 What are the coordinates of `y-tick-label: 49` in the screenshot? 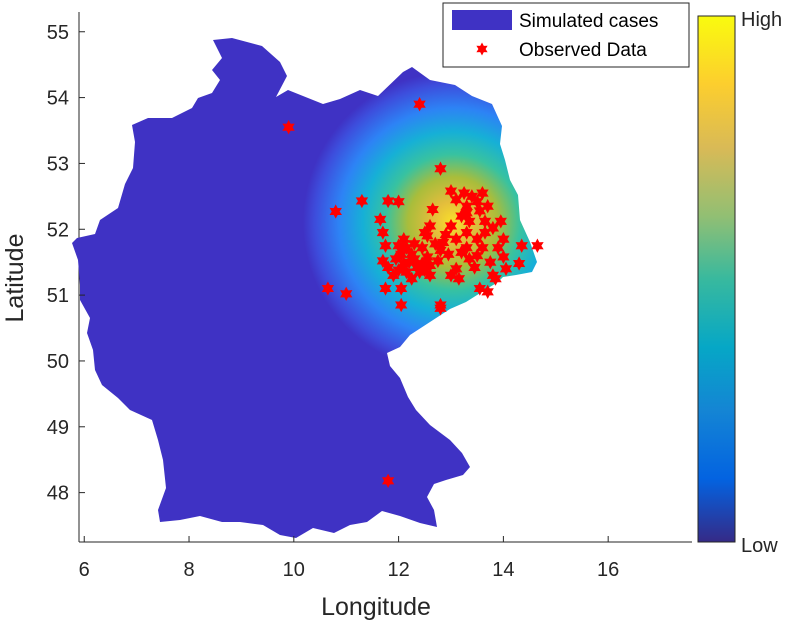 It's located at (58, 428).